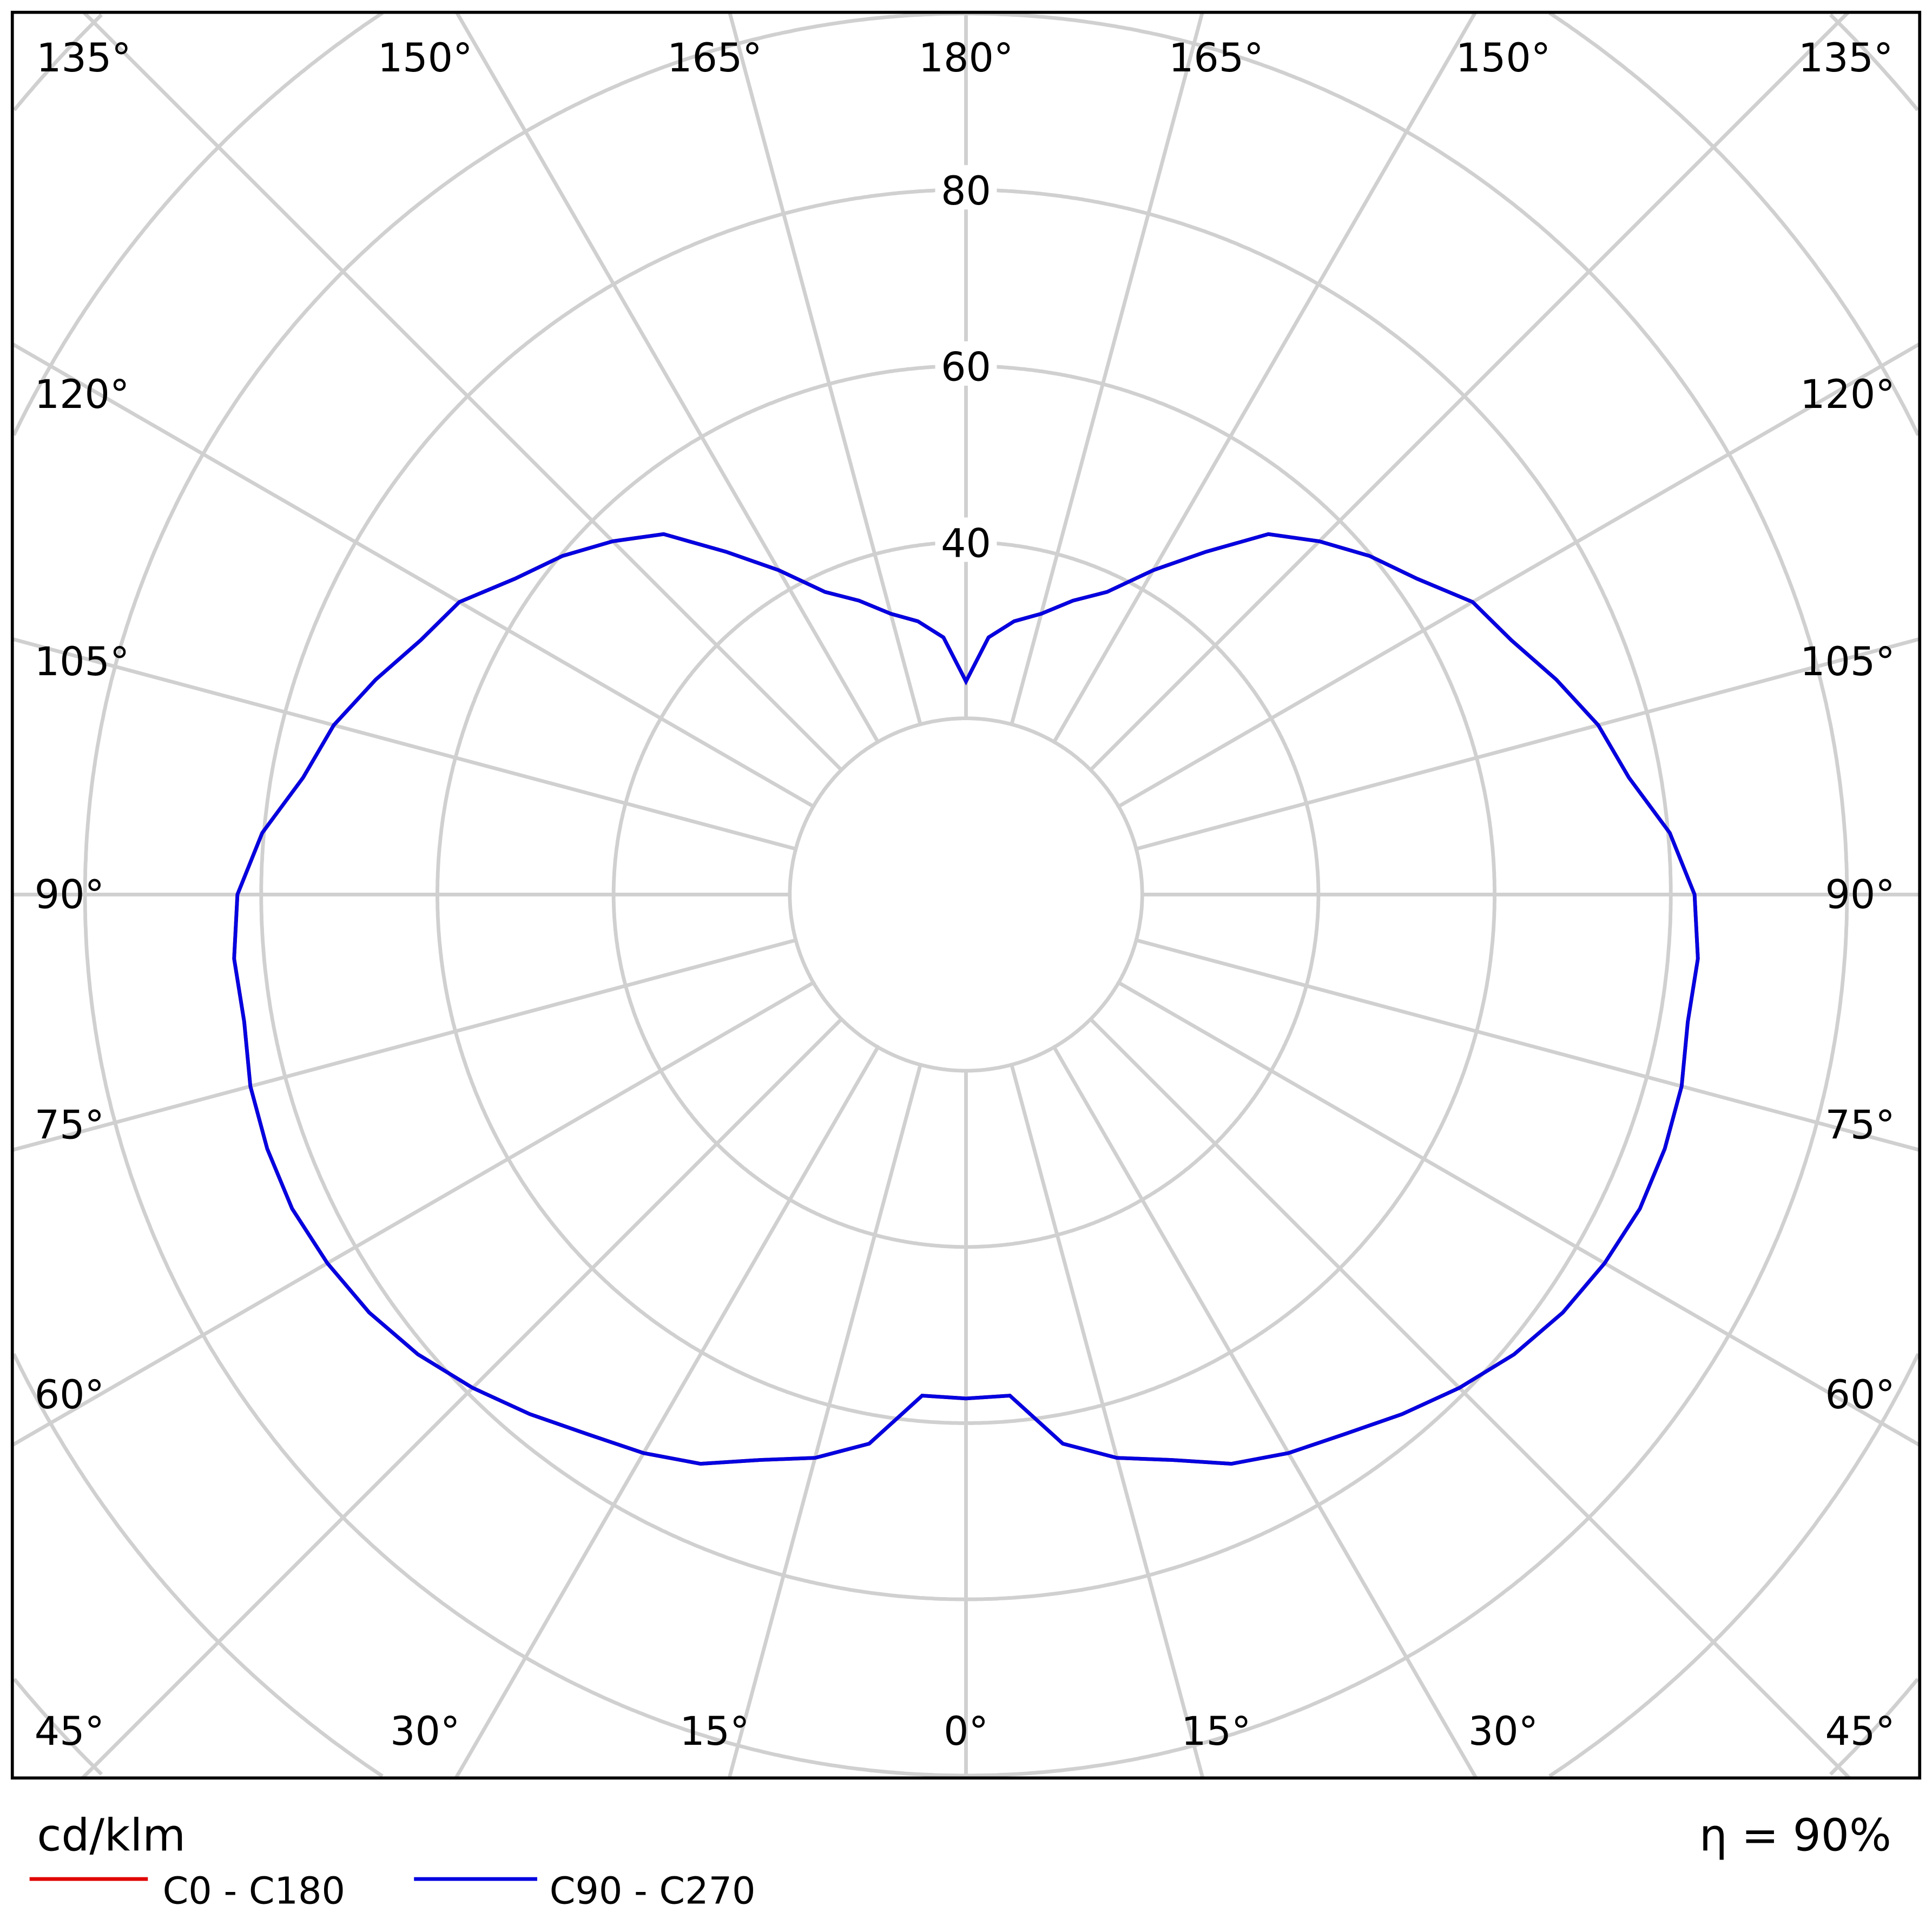  I want to click on radial-tick-labels: 40 60 80, so click(966, 365).